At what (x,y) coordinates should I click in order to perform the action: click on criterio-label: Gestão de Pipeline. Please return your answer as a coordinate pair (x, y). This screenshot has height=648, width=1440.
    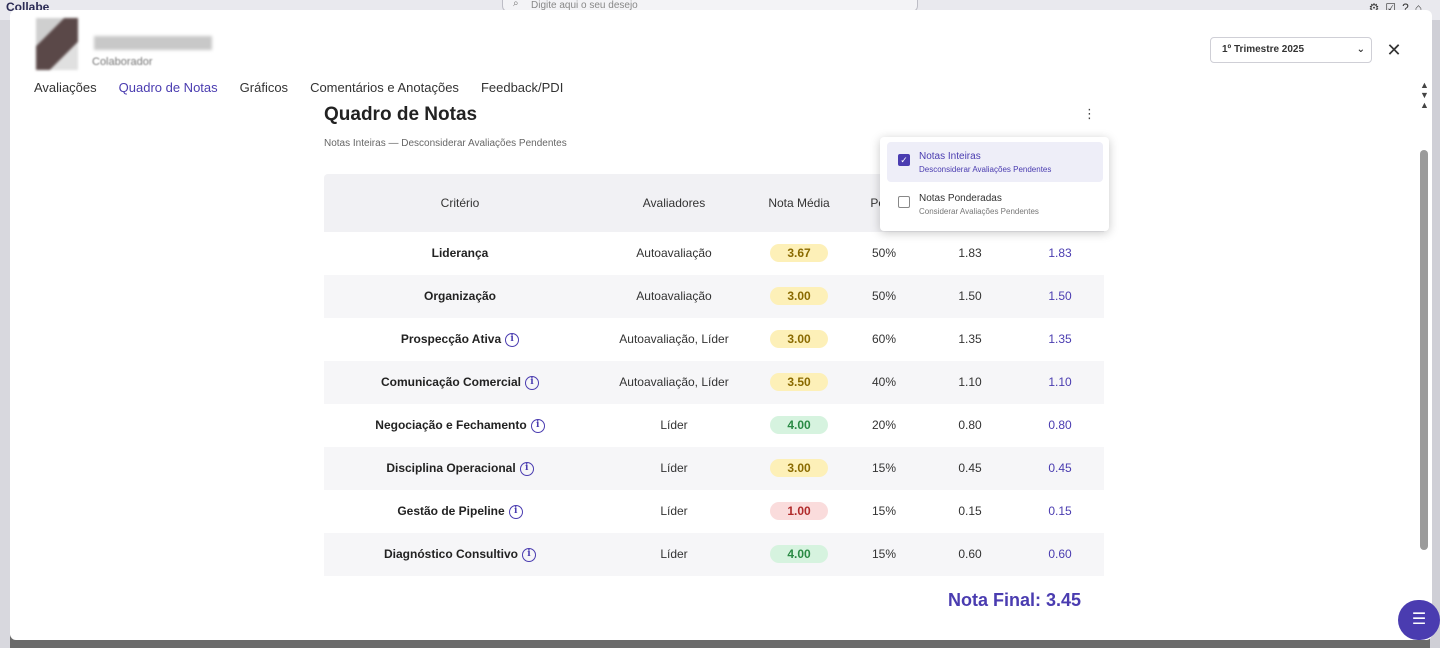
    Looking at the image, I should click on (451, 511).